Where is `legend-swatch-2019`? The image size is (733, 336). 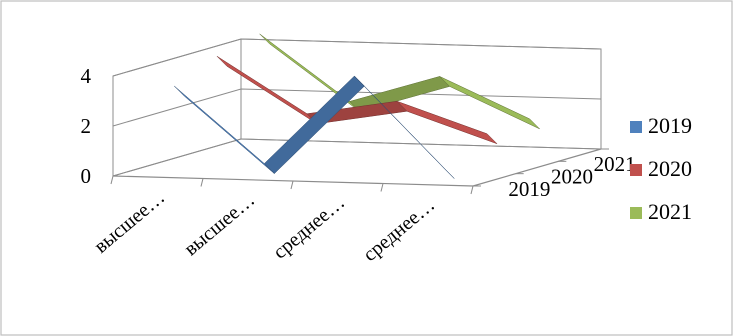
legend-swatch-2019 is located at coordinates (636, 127).